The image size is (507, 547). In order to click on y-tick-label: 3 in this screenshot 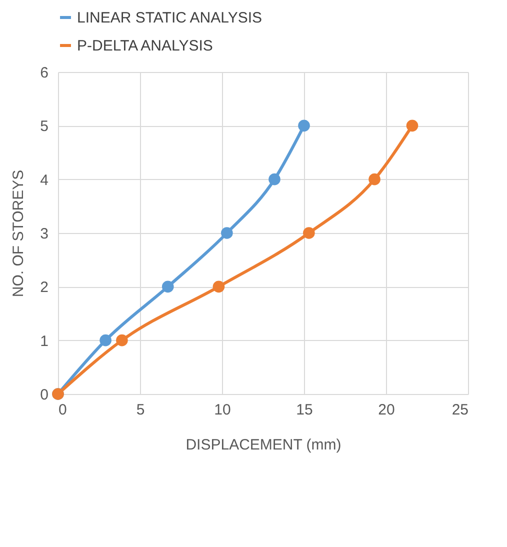, I will do `click(44, 234)`.